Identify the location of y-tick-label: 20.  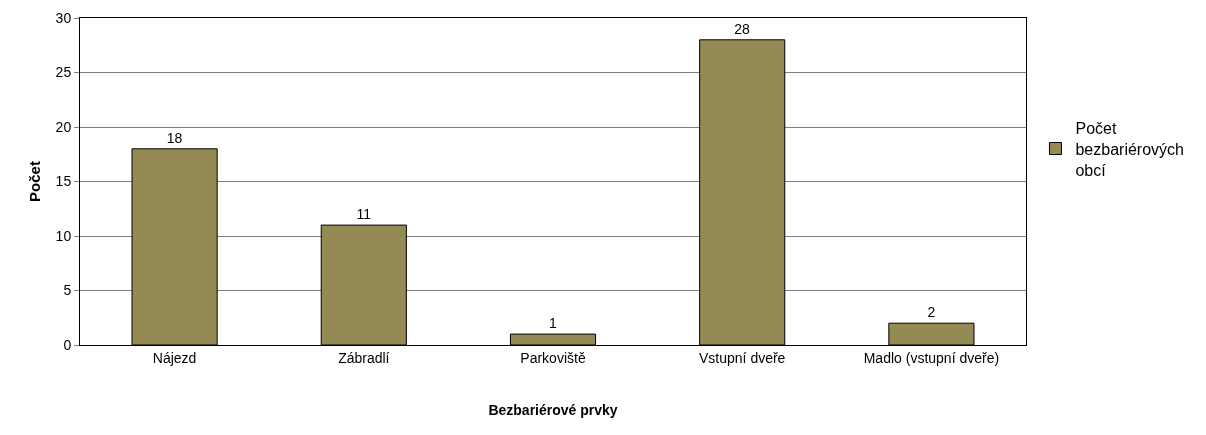
(63, 126).